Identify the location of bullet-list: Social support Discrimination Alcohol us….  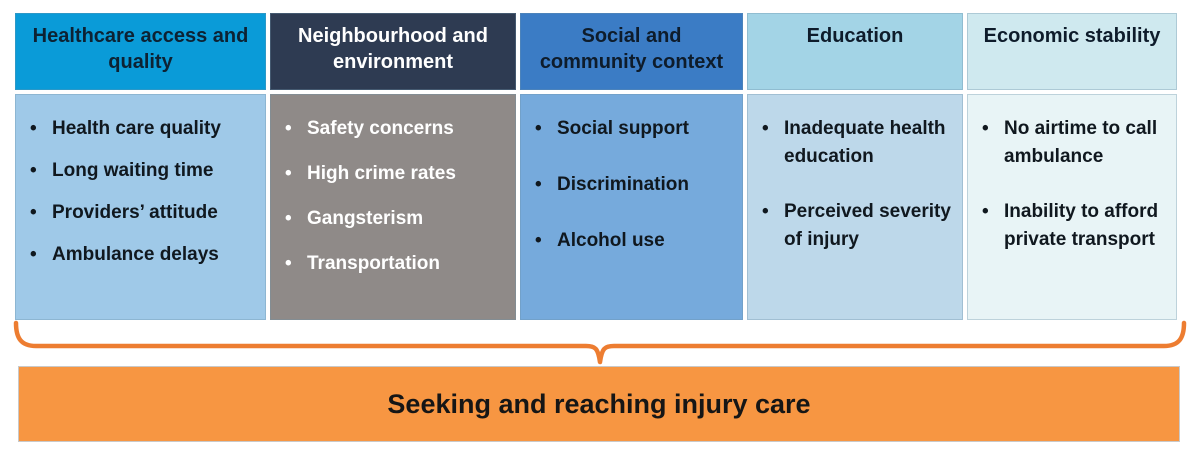
(630, 185).